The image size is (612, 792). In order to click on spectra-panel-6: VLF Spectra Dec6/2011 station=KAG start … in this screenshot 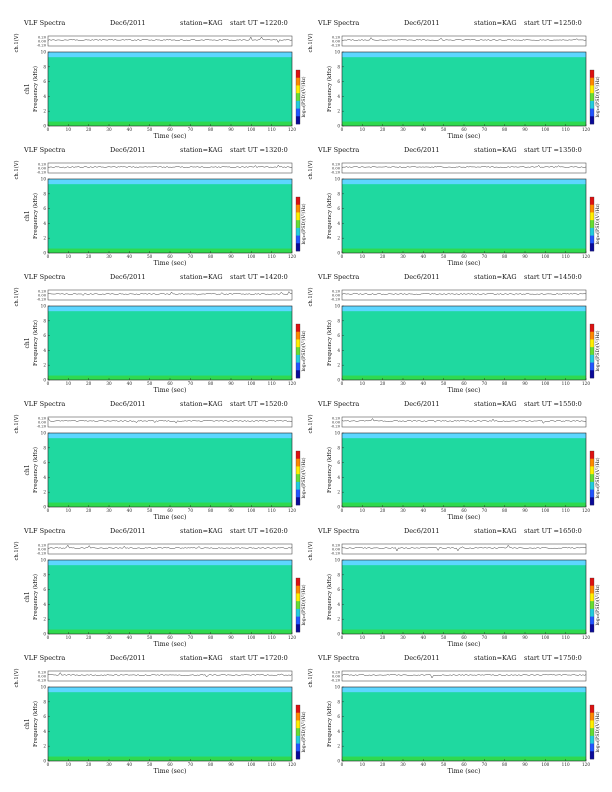, I will do `click(453, 335)`.